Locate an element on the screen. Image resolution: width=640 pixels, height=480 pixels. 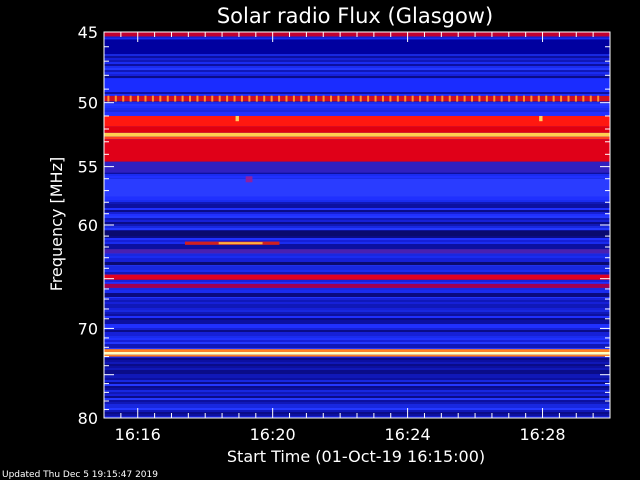
x-tick-label: 16:20 is located at coordinates (273, 434).